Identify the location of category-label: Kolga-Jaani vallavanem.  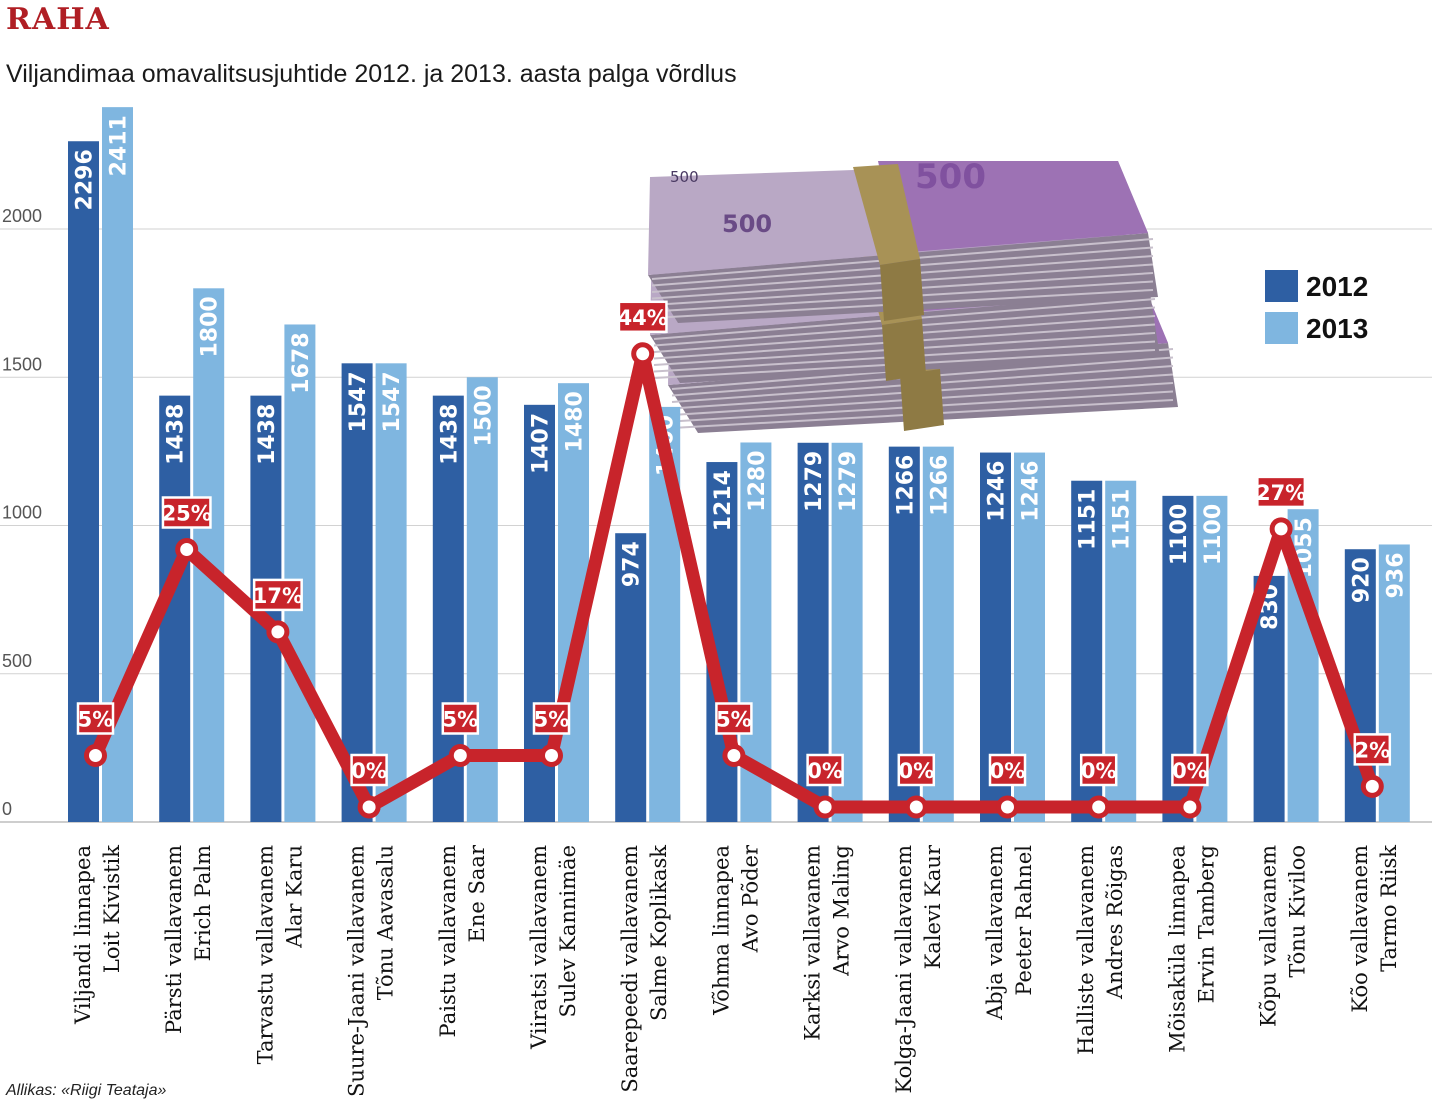
(904, 969).